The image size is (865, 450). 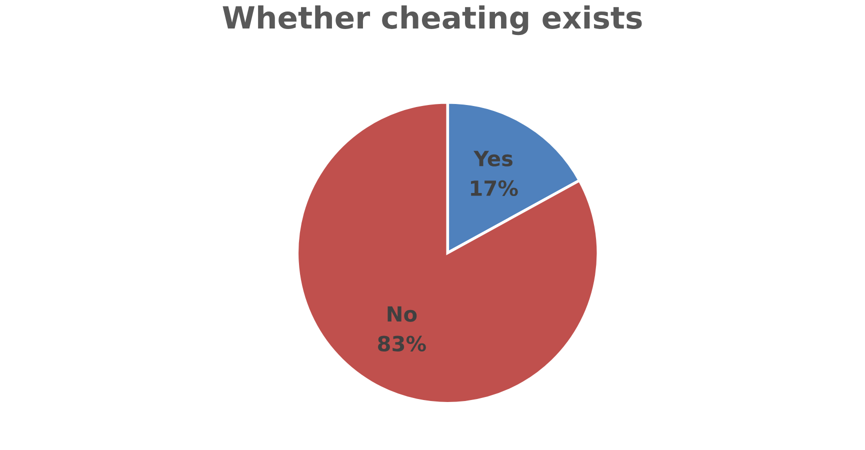 What do you see at coordinates (402, 344) in the screenshot?
I see `data-label: 83%` at bounding box center [402, 344].